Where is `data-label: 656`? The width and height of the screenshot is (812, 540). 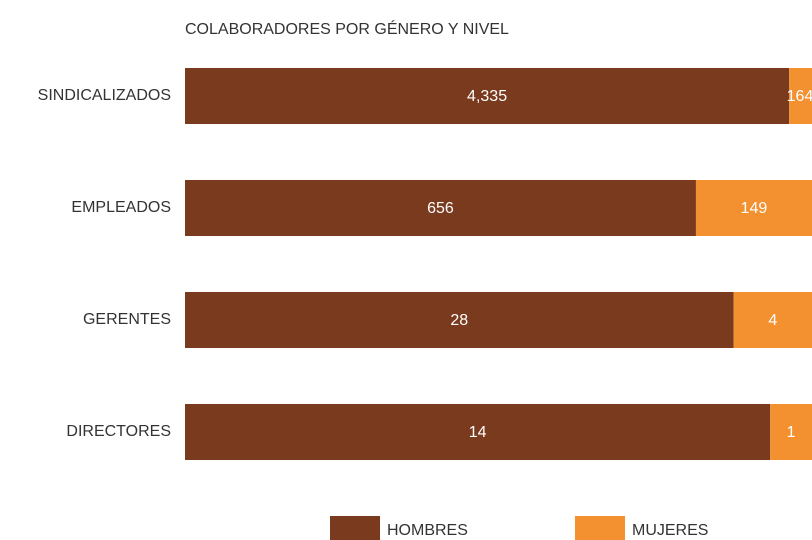
data-label: 656 is located at coordinates (440, 208).